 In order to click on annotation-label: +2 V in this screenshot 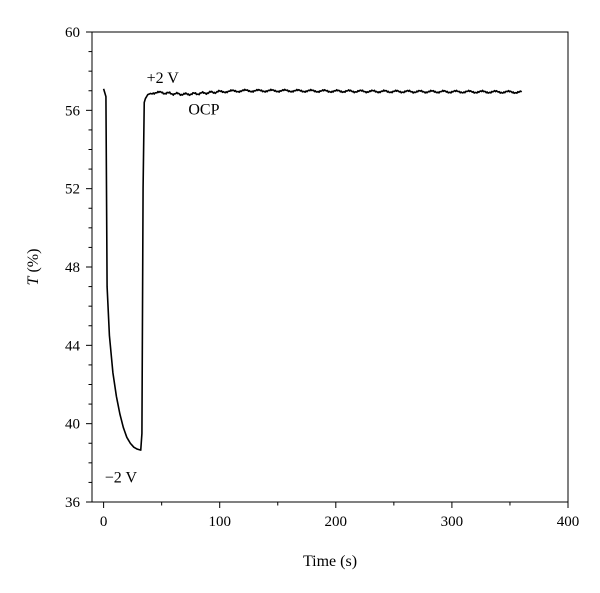, I will do `click(163, 78)`.